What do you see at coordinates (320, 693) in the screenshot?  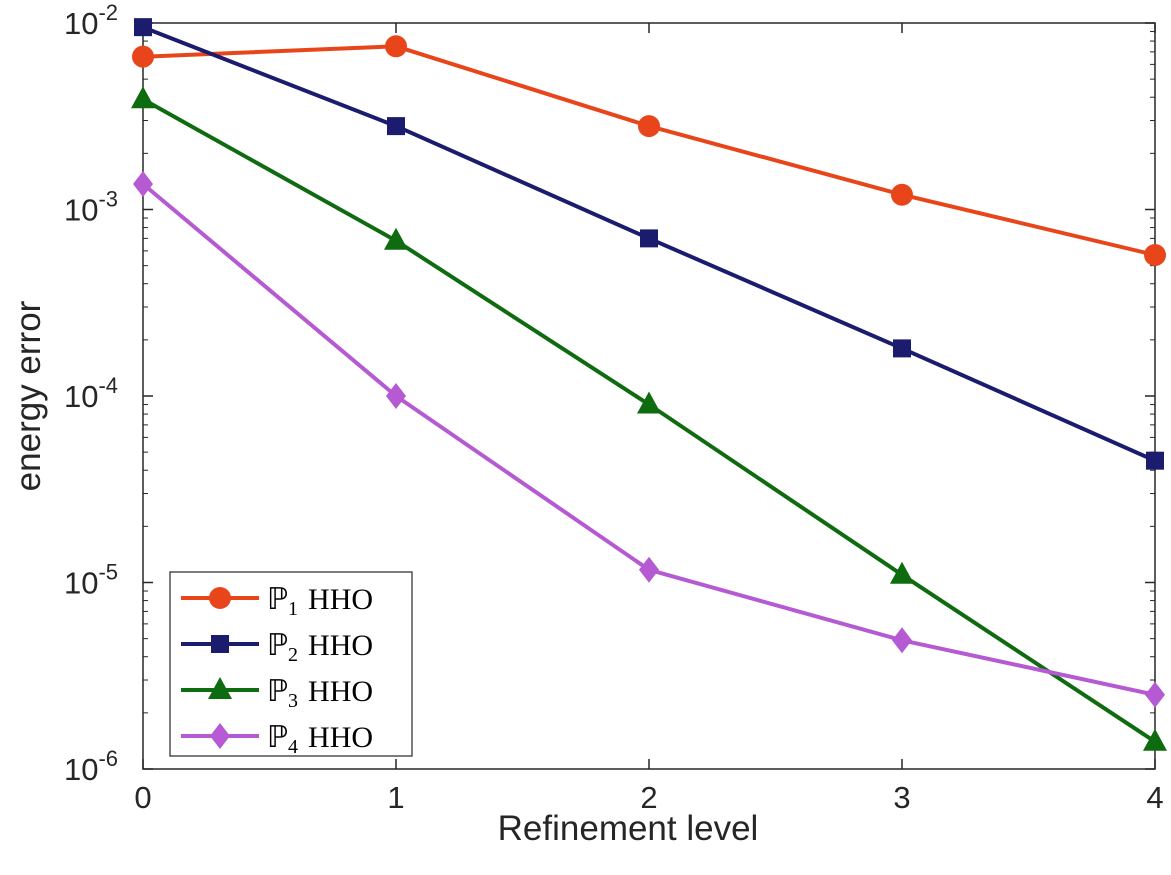 I see `legend-label: ℙ3 HHO` at bounding box center [320, 693].